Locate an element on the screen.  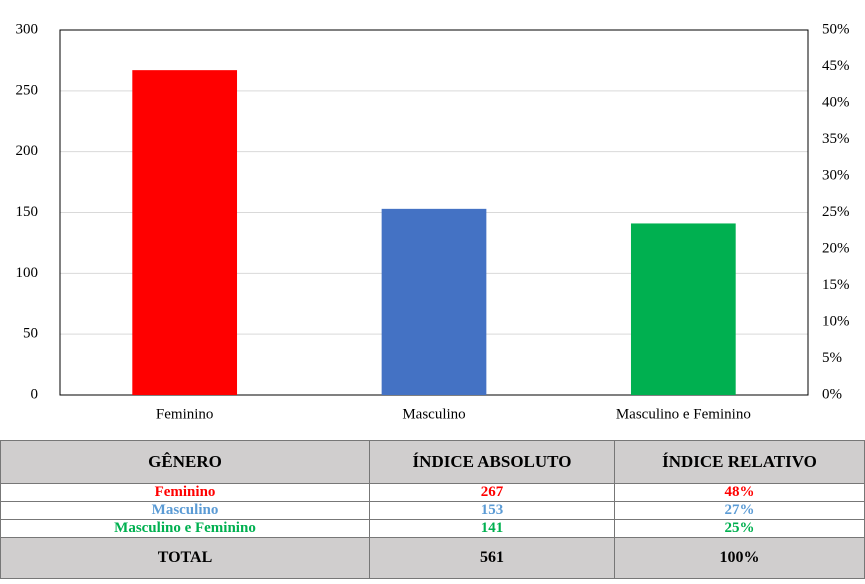
y2-tick-label: 0% is located at coordinates (832, 394).